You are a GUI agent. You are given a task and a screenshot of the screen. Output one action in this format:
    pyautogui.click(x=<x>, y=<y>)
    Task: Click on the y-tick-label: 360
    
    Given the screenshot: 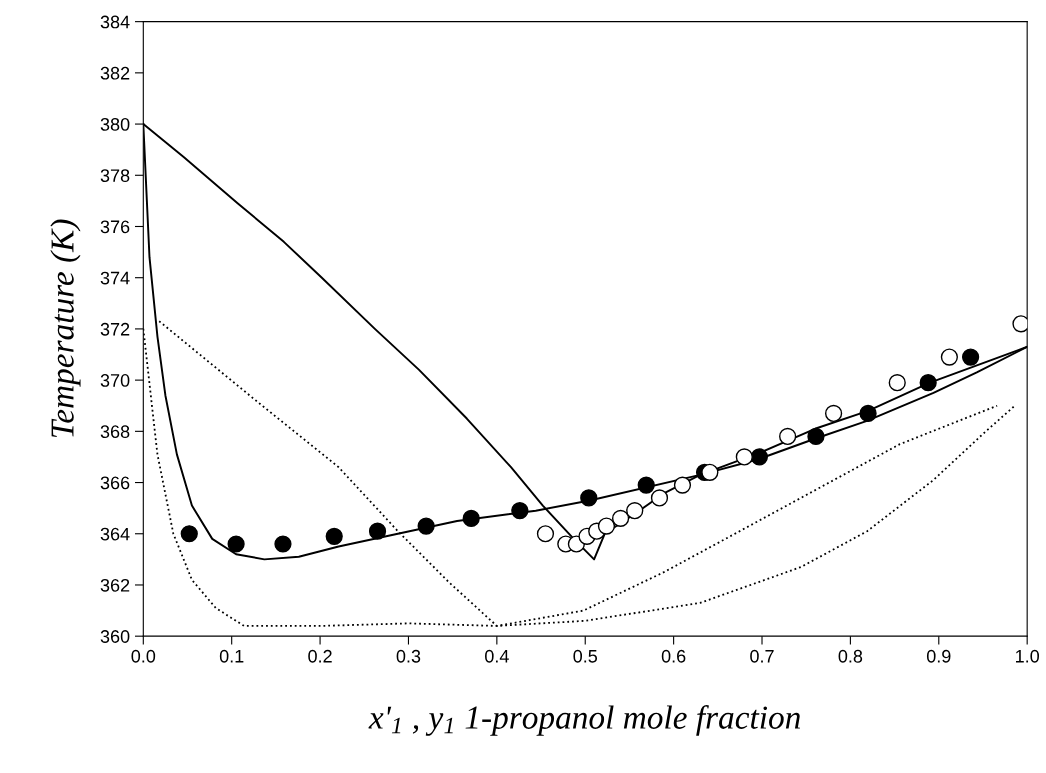 What is the action you would take?
    pyautogui.click(x=115, y=636)
    